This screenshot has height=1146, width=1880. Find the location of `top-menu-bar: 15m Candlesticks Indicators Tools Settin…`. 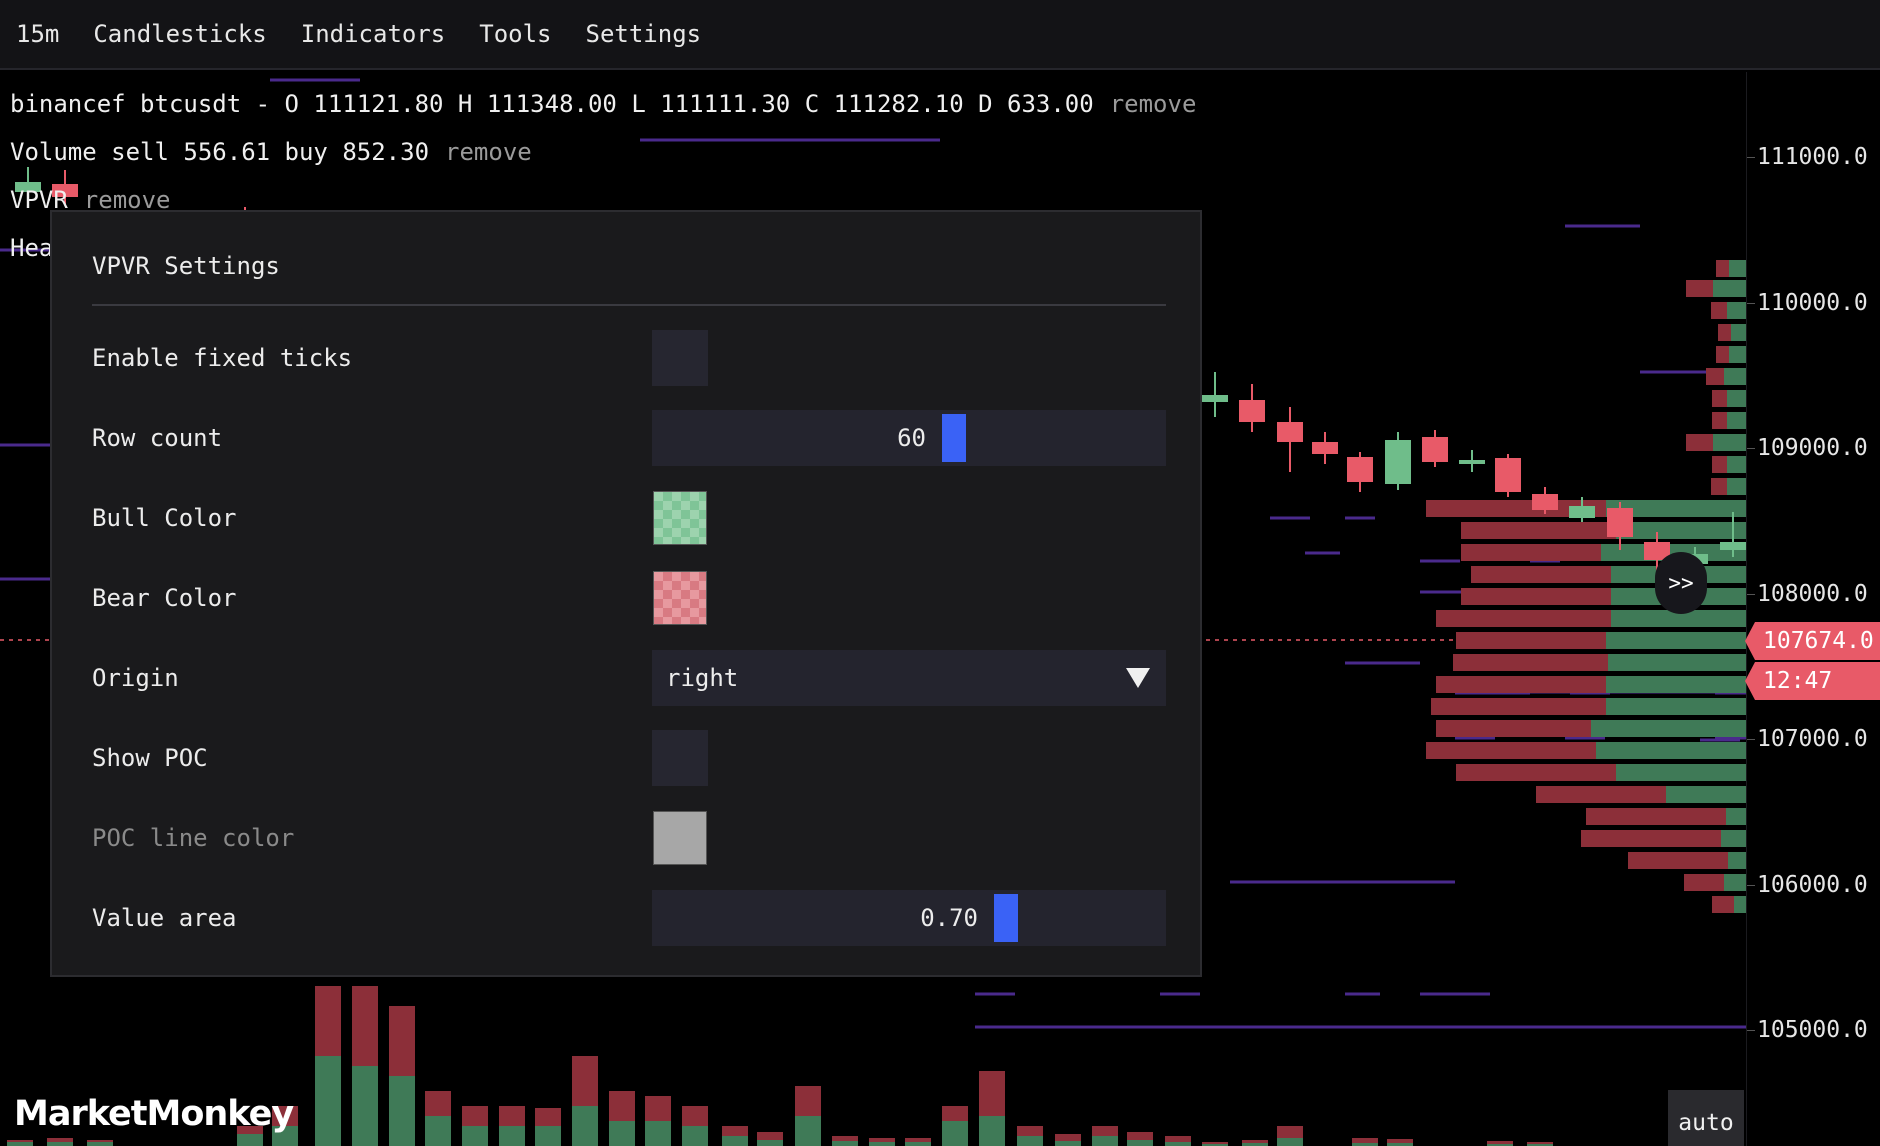

top-menu-bar: 15m Candlesticks Indicators Tools Settin… is located at coordinates (940, 35).